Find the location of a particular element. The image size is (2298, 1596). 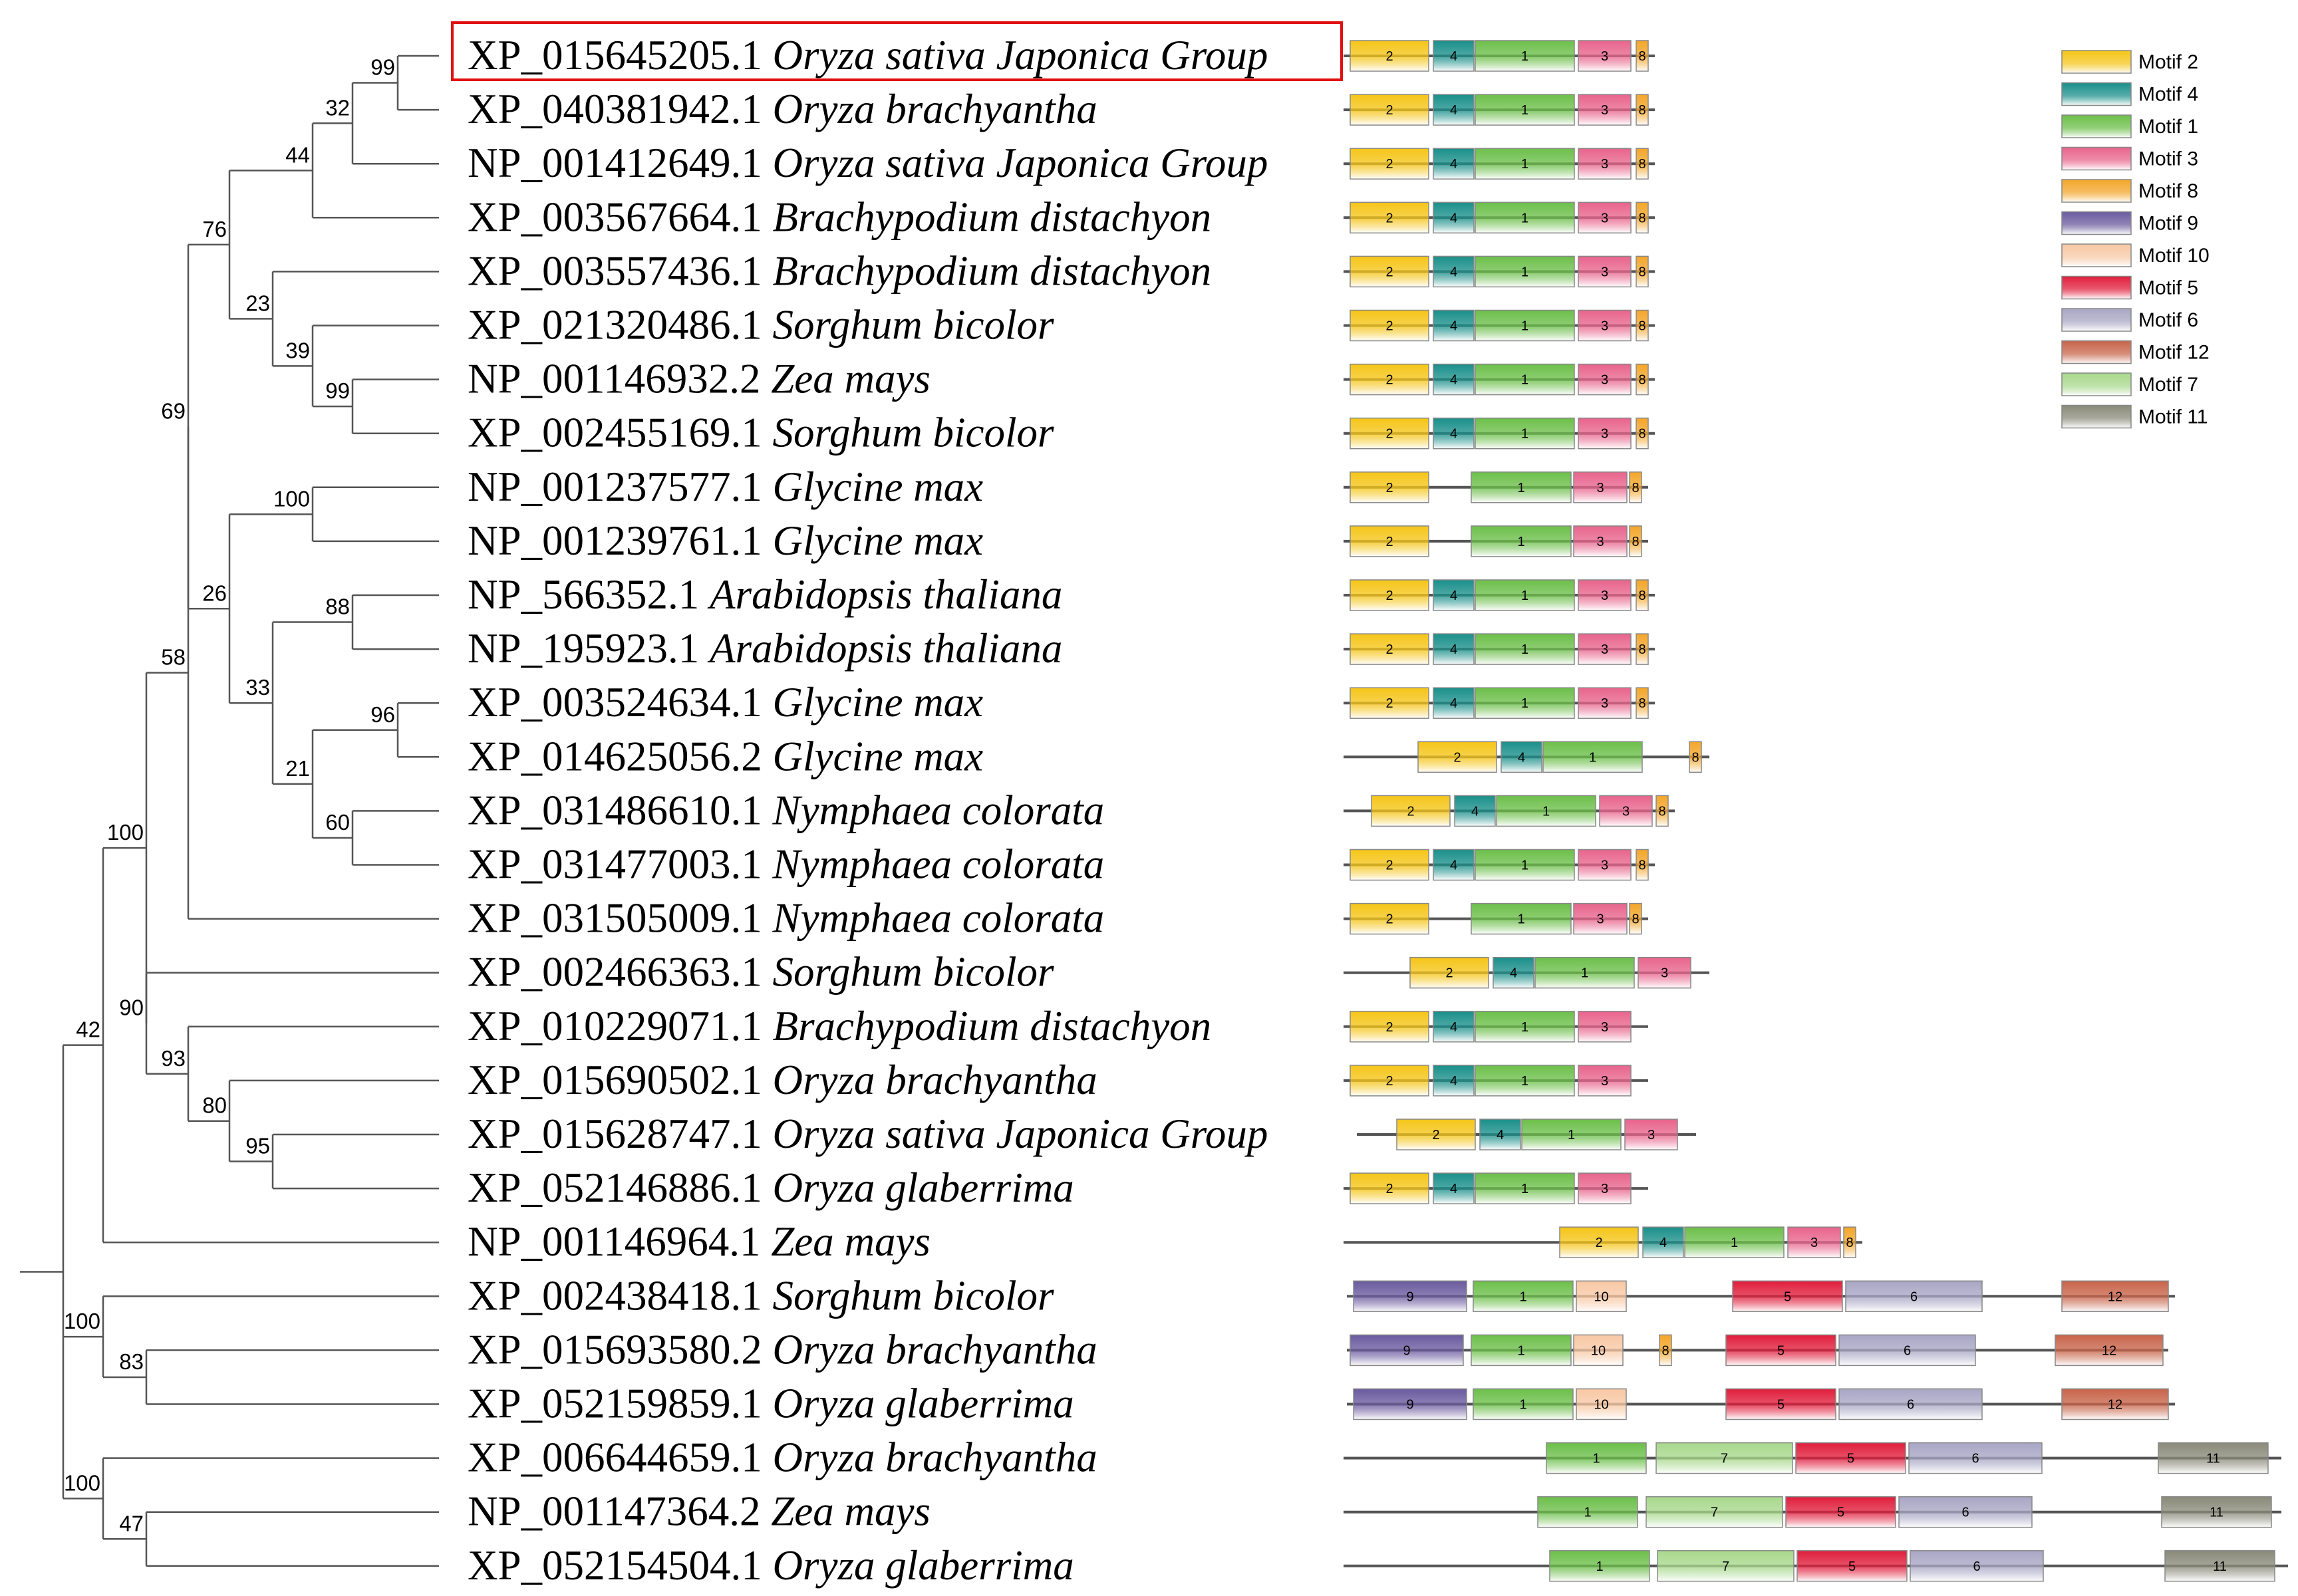

bootstrap-value: 88 is located at coordinates (337, 607).